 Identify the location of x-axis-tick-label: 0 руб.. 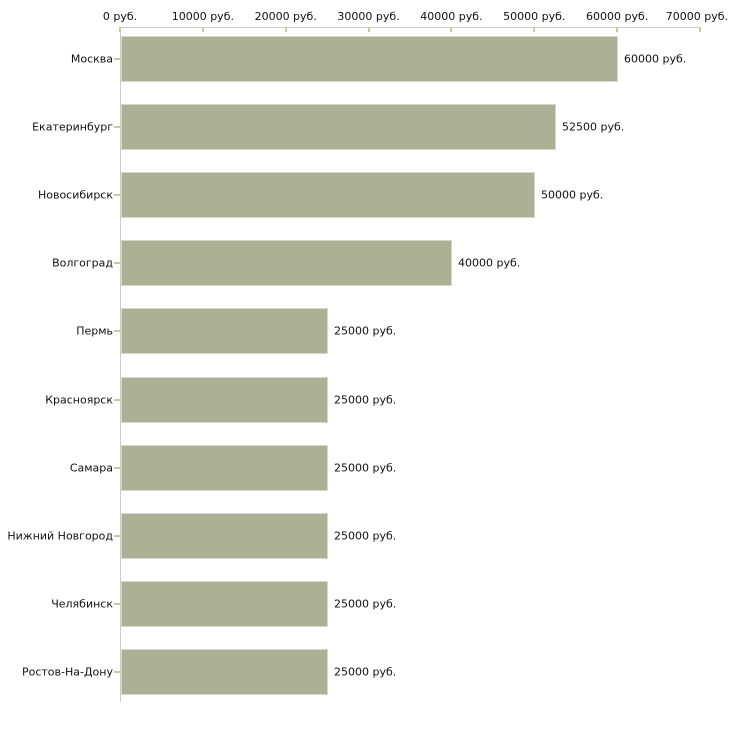
(120, 16).